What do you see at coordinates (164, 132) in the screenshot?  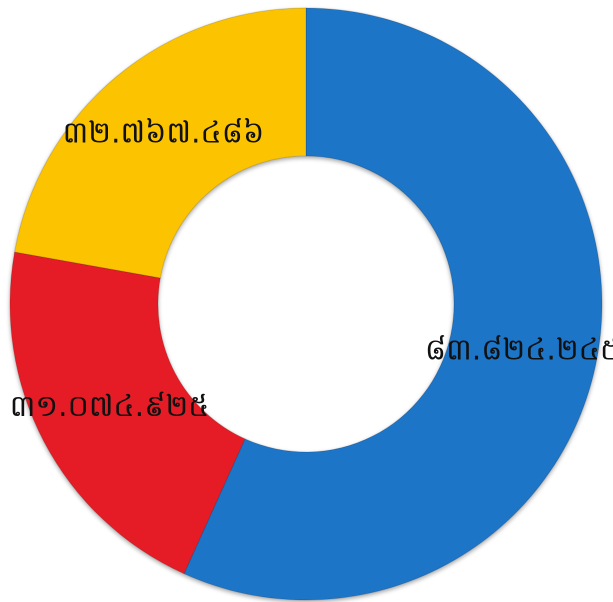 I see `data-label: ៣២.៧៦៧.៤៨៦` at bounding box center [164, 132].